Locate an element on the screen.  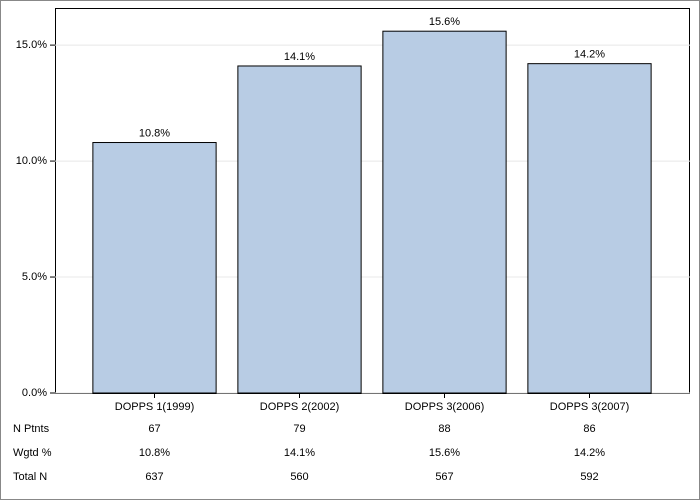
table-cell: 592 is located at coordinates (589, 477).